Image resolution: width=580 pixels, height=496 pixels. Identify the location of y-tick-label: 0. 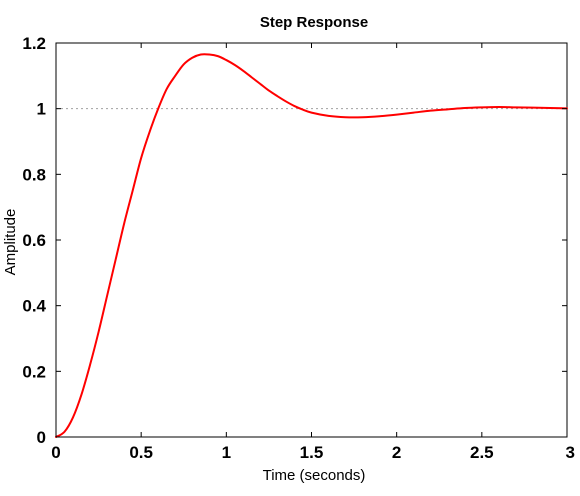
(41, 437).